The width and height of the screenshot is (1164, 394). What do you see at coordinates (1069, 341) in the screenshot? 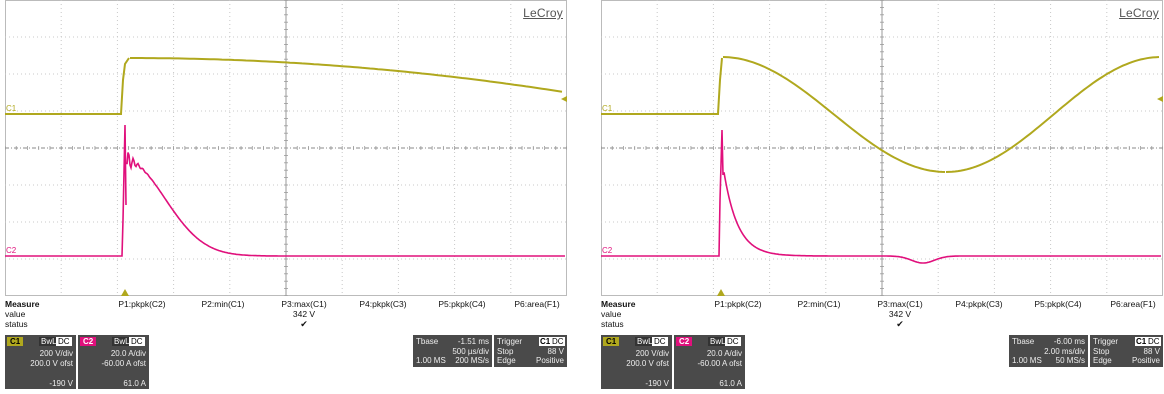
I see `timebase-delay: -6.00 ms` at bounding box center [1069, 341].